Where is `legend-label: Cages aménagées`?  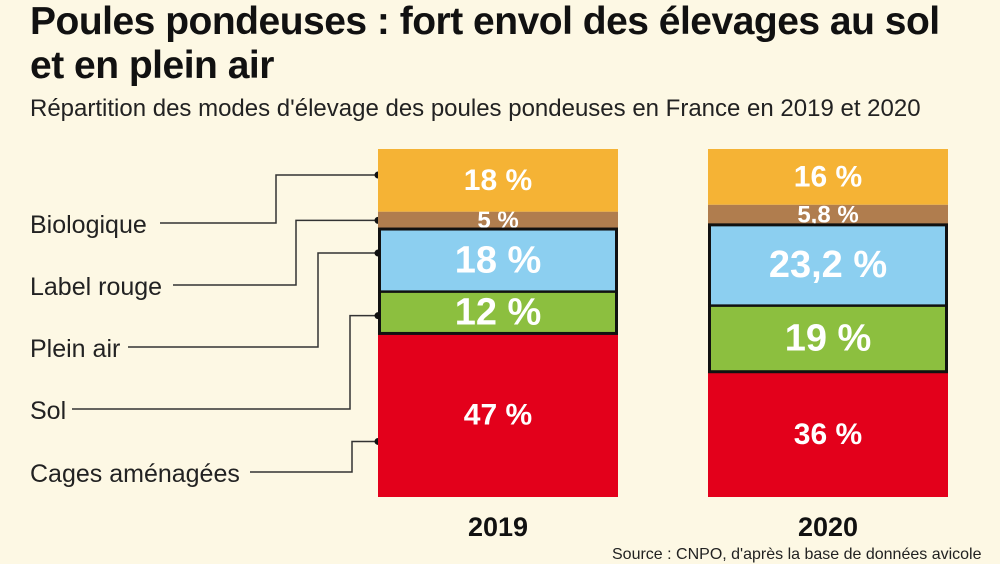
legend-label: Cages aménagées is located at coordinates (135, 474).